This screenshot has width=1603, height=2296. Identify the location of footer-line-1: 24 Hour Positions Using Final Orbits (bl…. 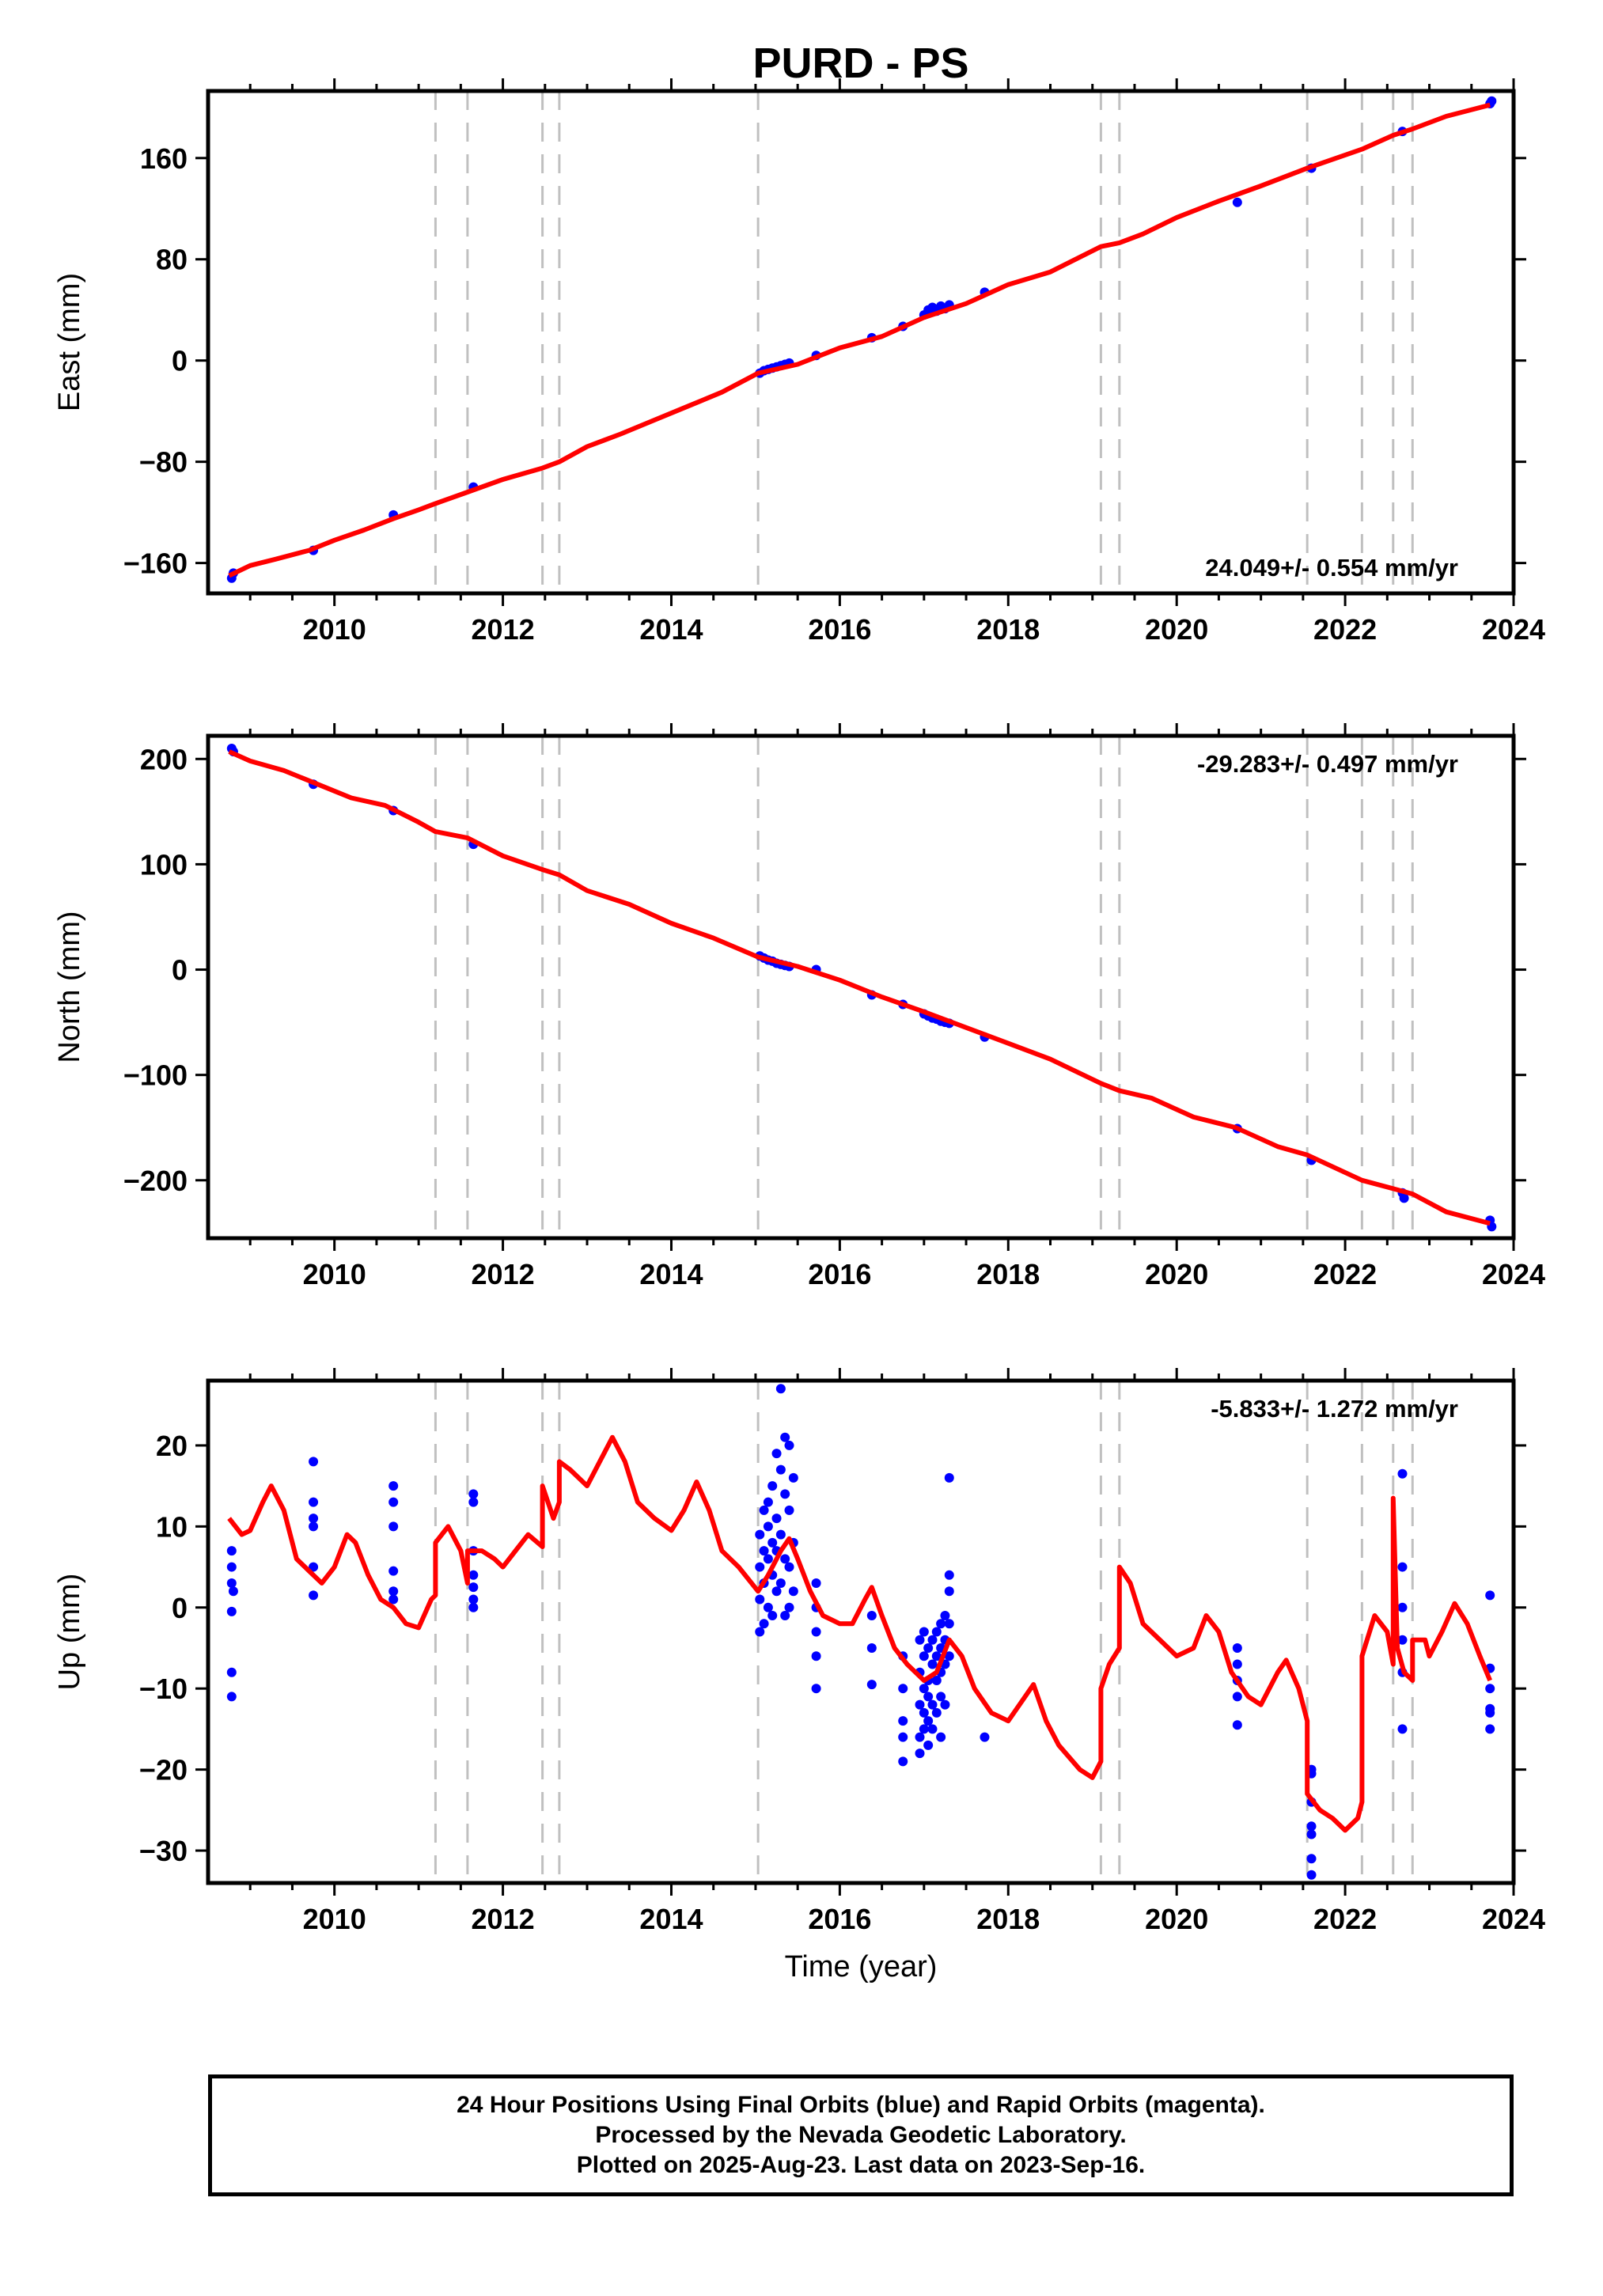
(861, 2105).